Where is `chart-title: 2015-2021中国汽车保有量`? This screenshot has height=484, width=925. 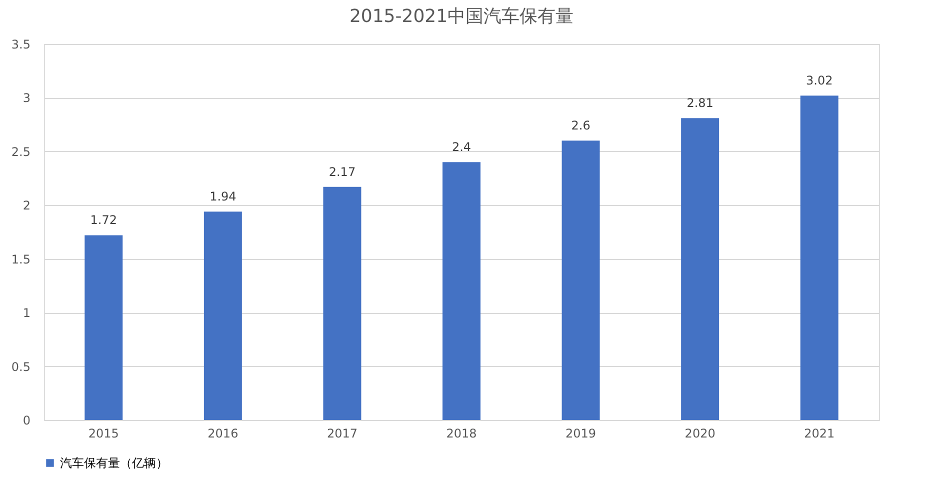
chart-title: 2015-2021中国汽车保有量 is located at coordinates (461, 16).